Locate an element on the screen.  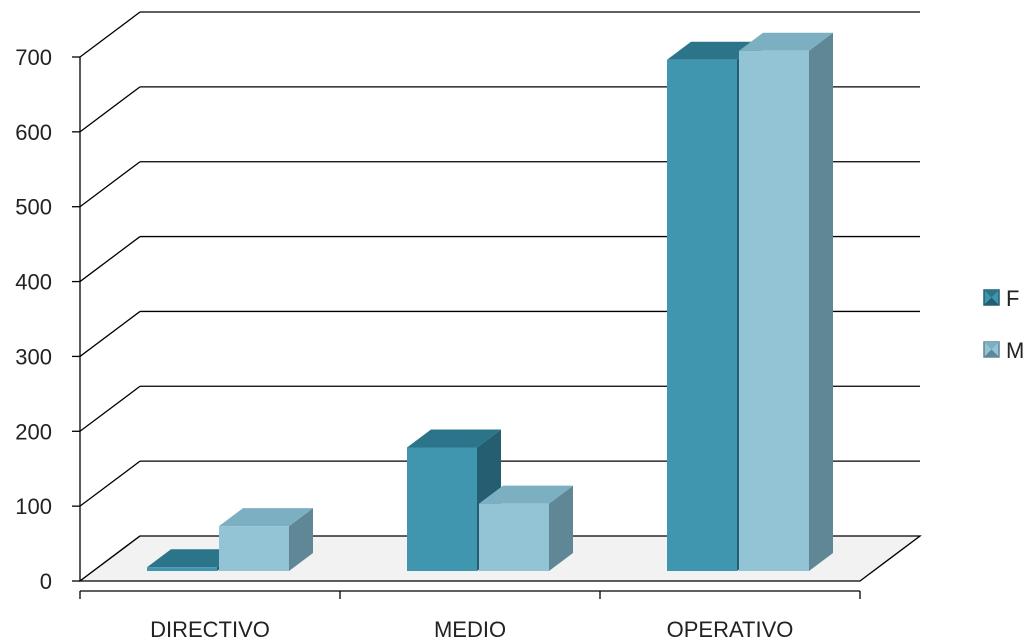
x-category-label: MEDIO is located at coordinates (470, 629).